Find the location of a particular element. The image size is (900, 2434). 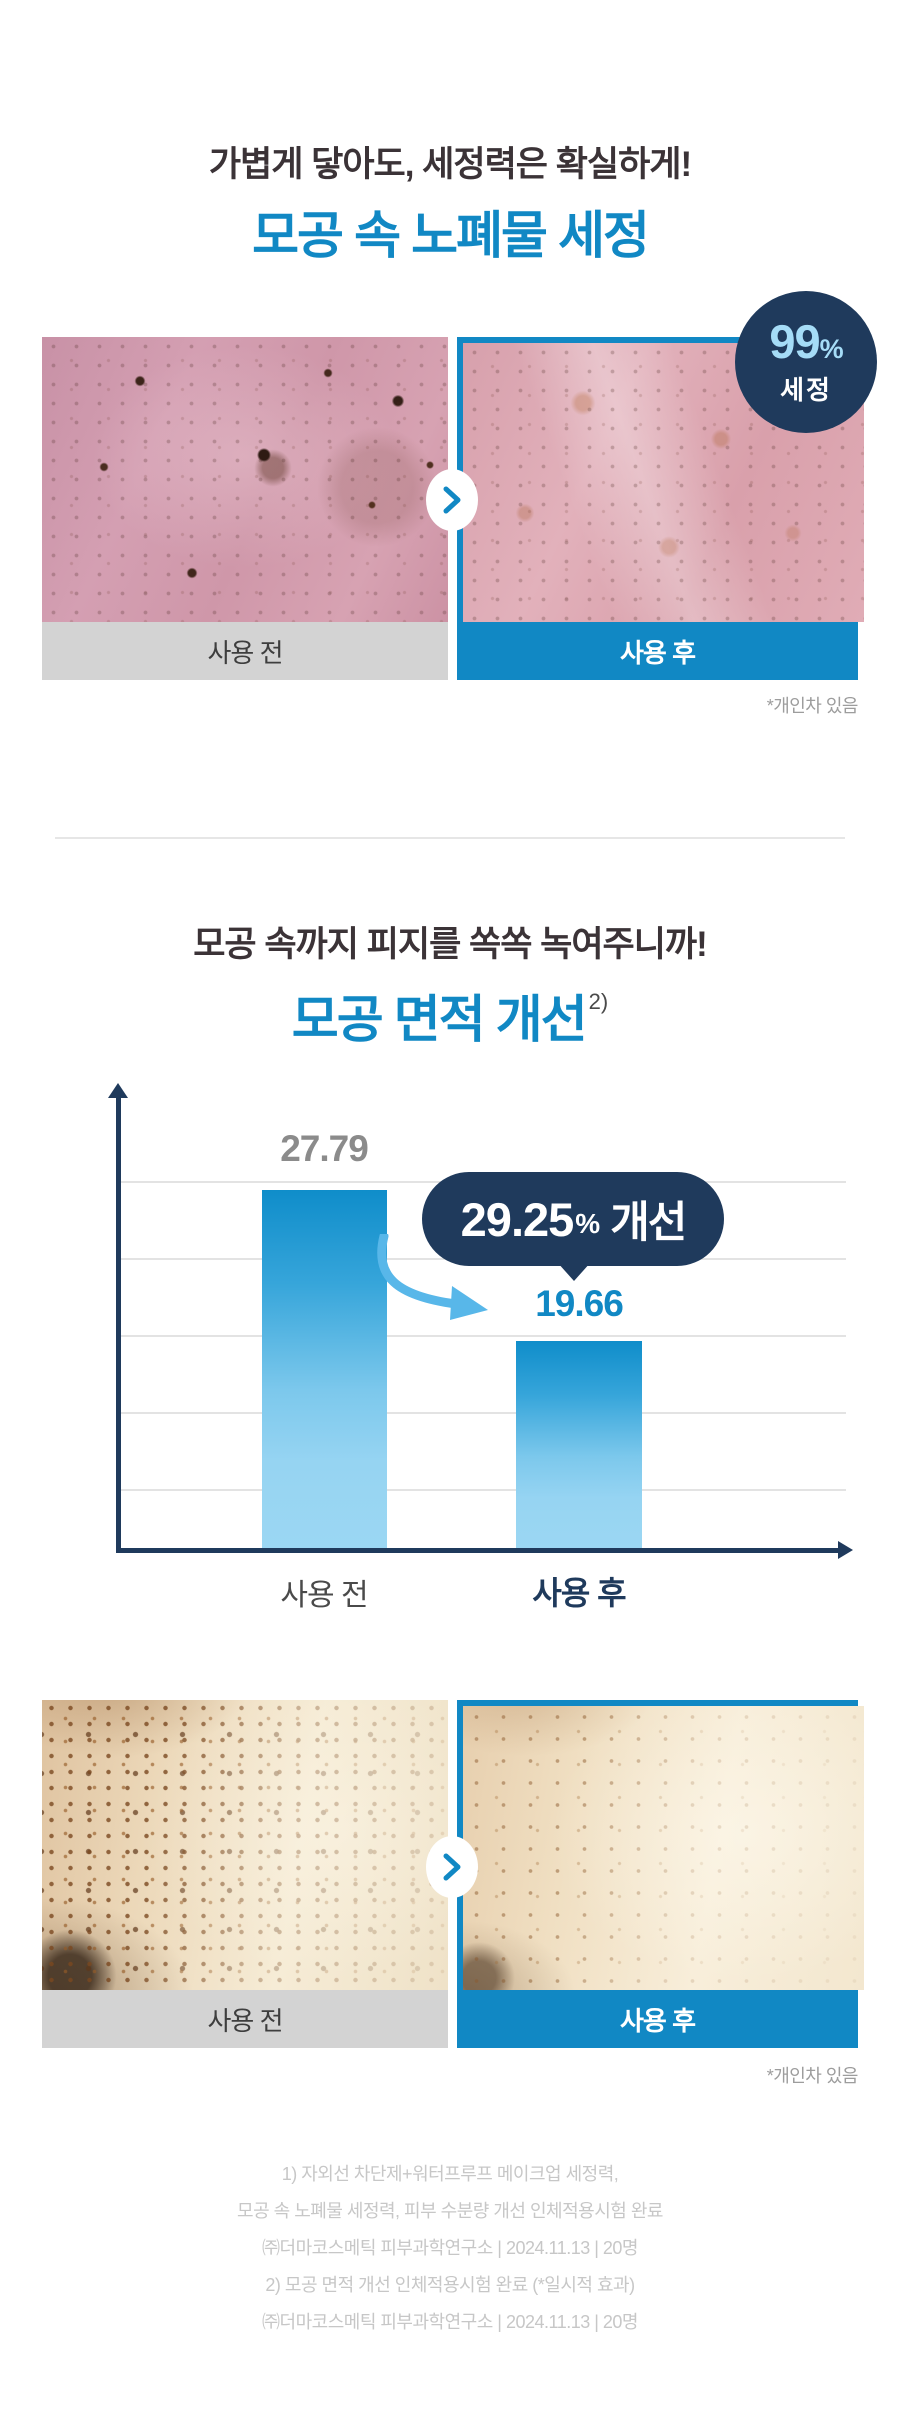

footnote-line: 2) 모공 면적 개선 인체적용시험 완료 (*일시적 효과) is located at coordinates (450, 2285).